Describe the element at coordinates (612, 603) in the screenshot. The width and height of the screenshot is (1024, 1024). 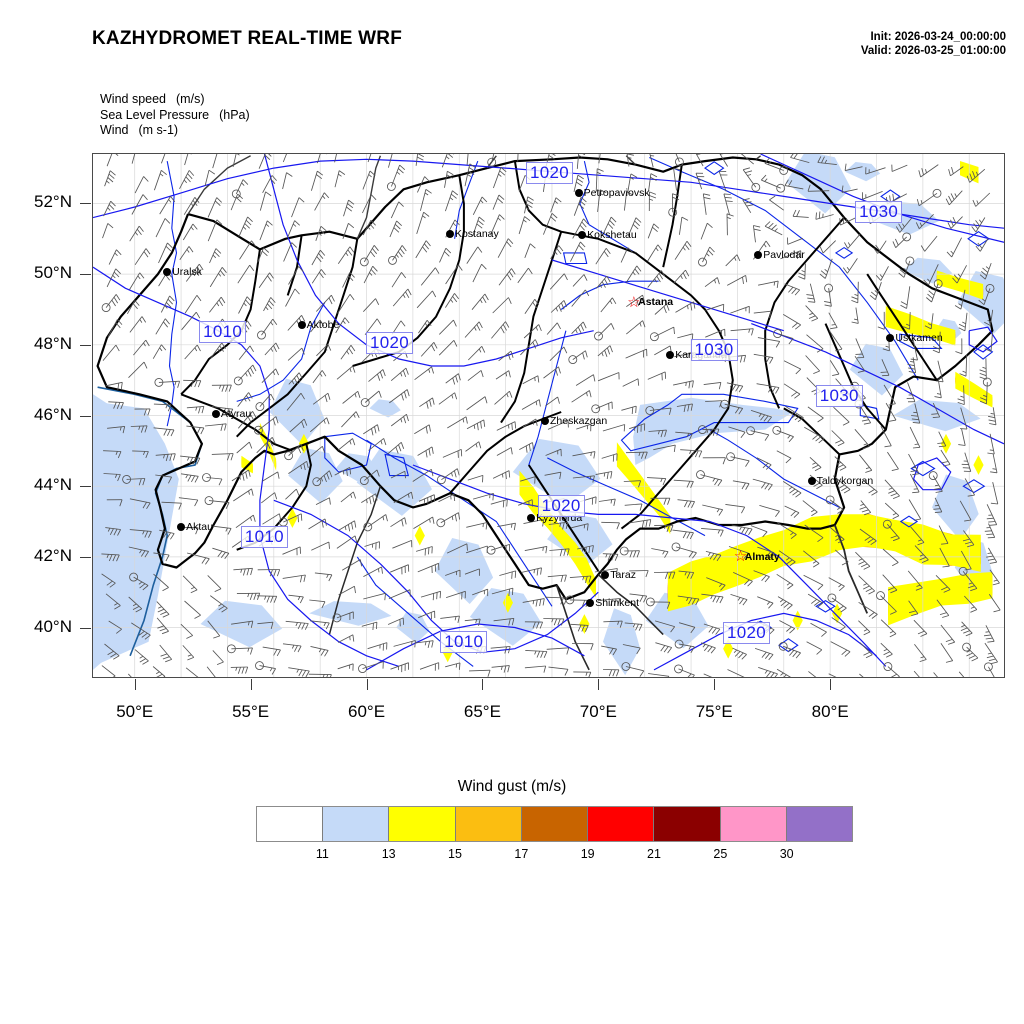
I see `city-marker-shimkent: Shimkent` at that location.